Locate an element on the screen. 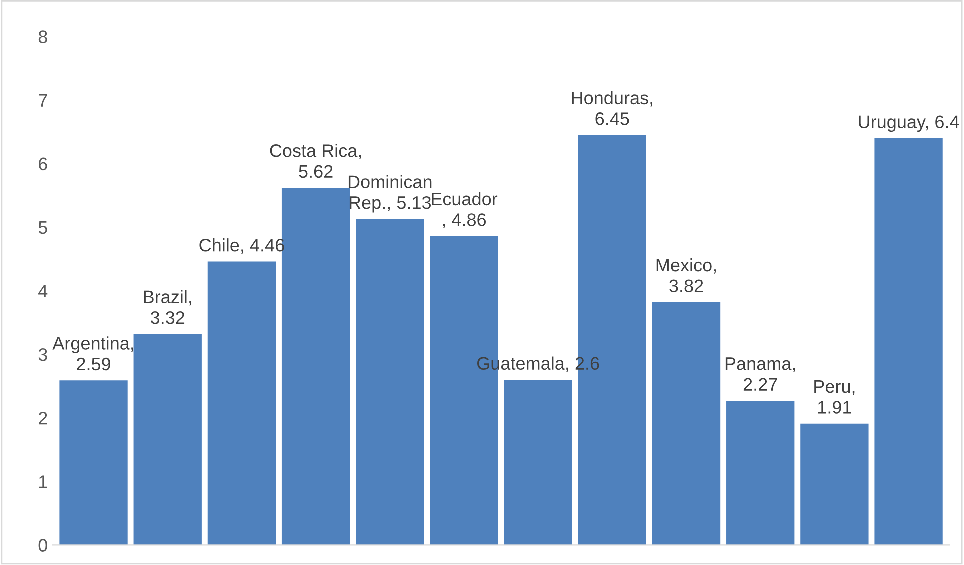 The width and height of the screenshot is (964, 565). data-label: Argentina, 2.59 is located at coordinates (93, 353).